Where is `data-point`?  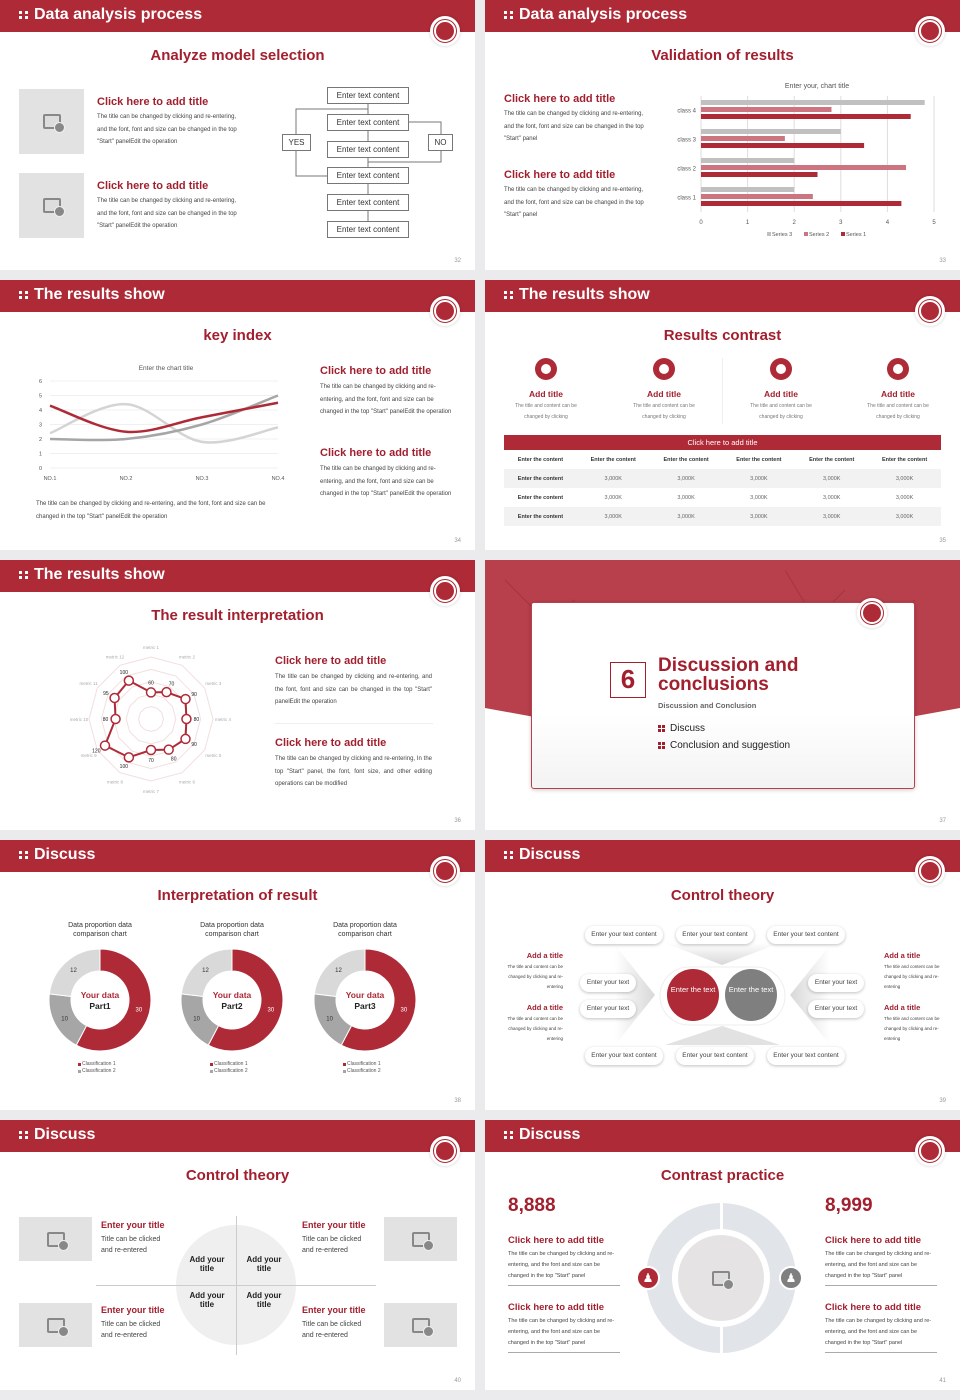 data-point is located at coordinates (186, 719).